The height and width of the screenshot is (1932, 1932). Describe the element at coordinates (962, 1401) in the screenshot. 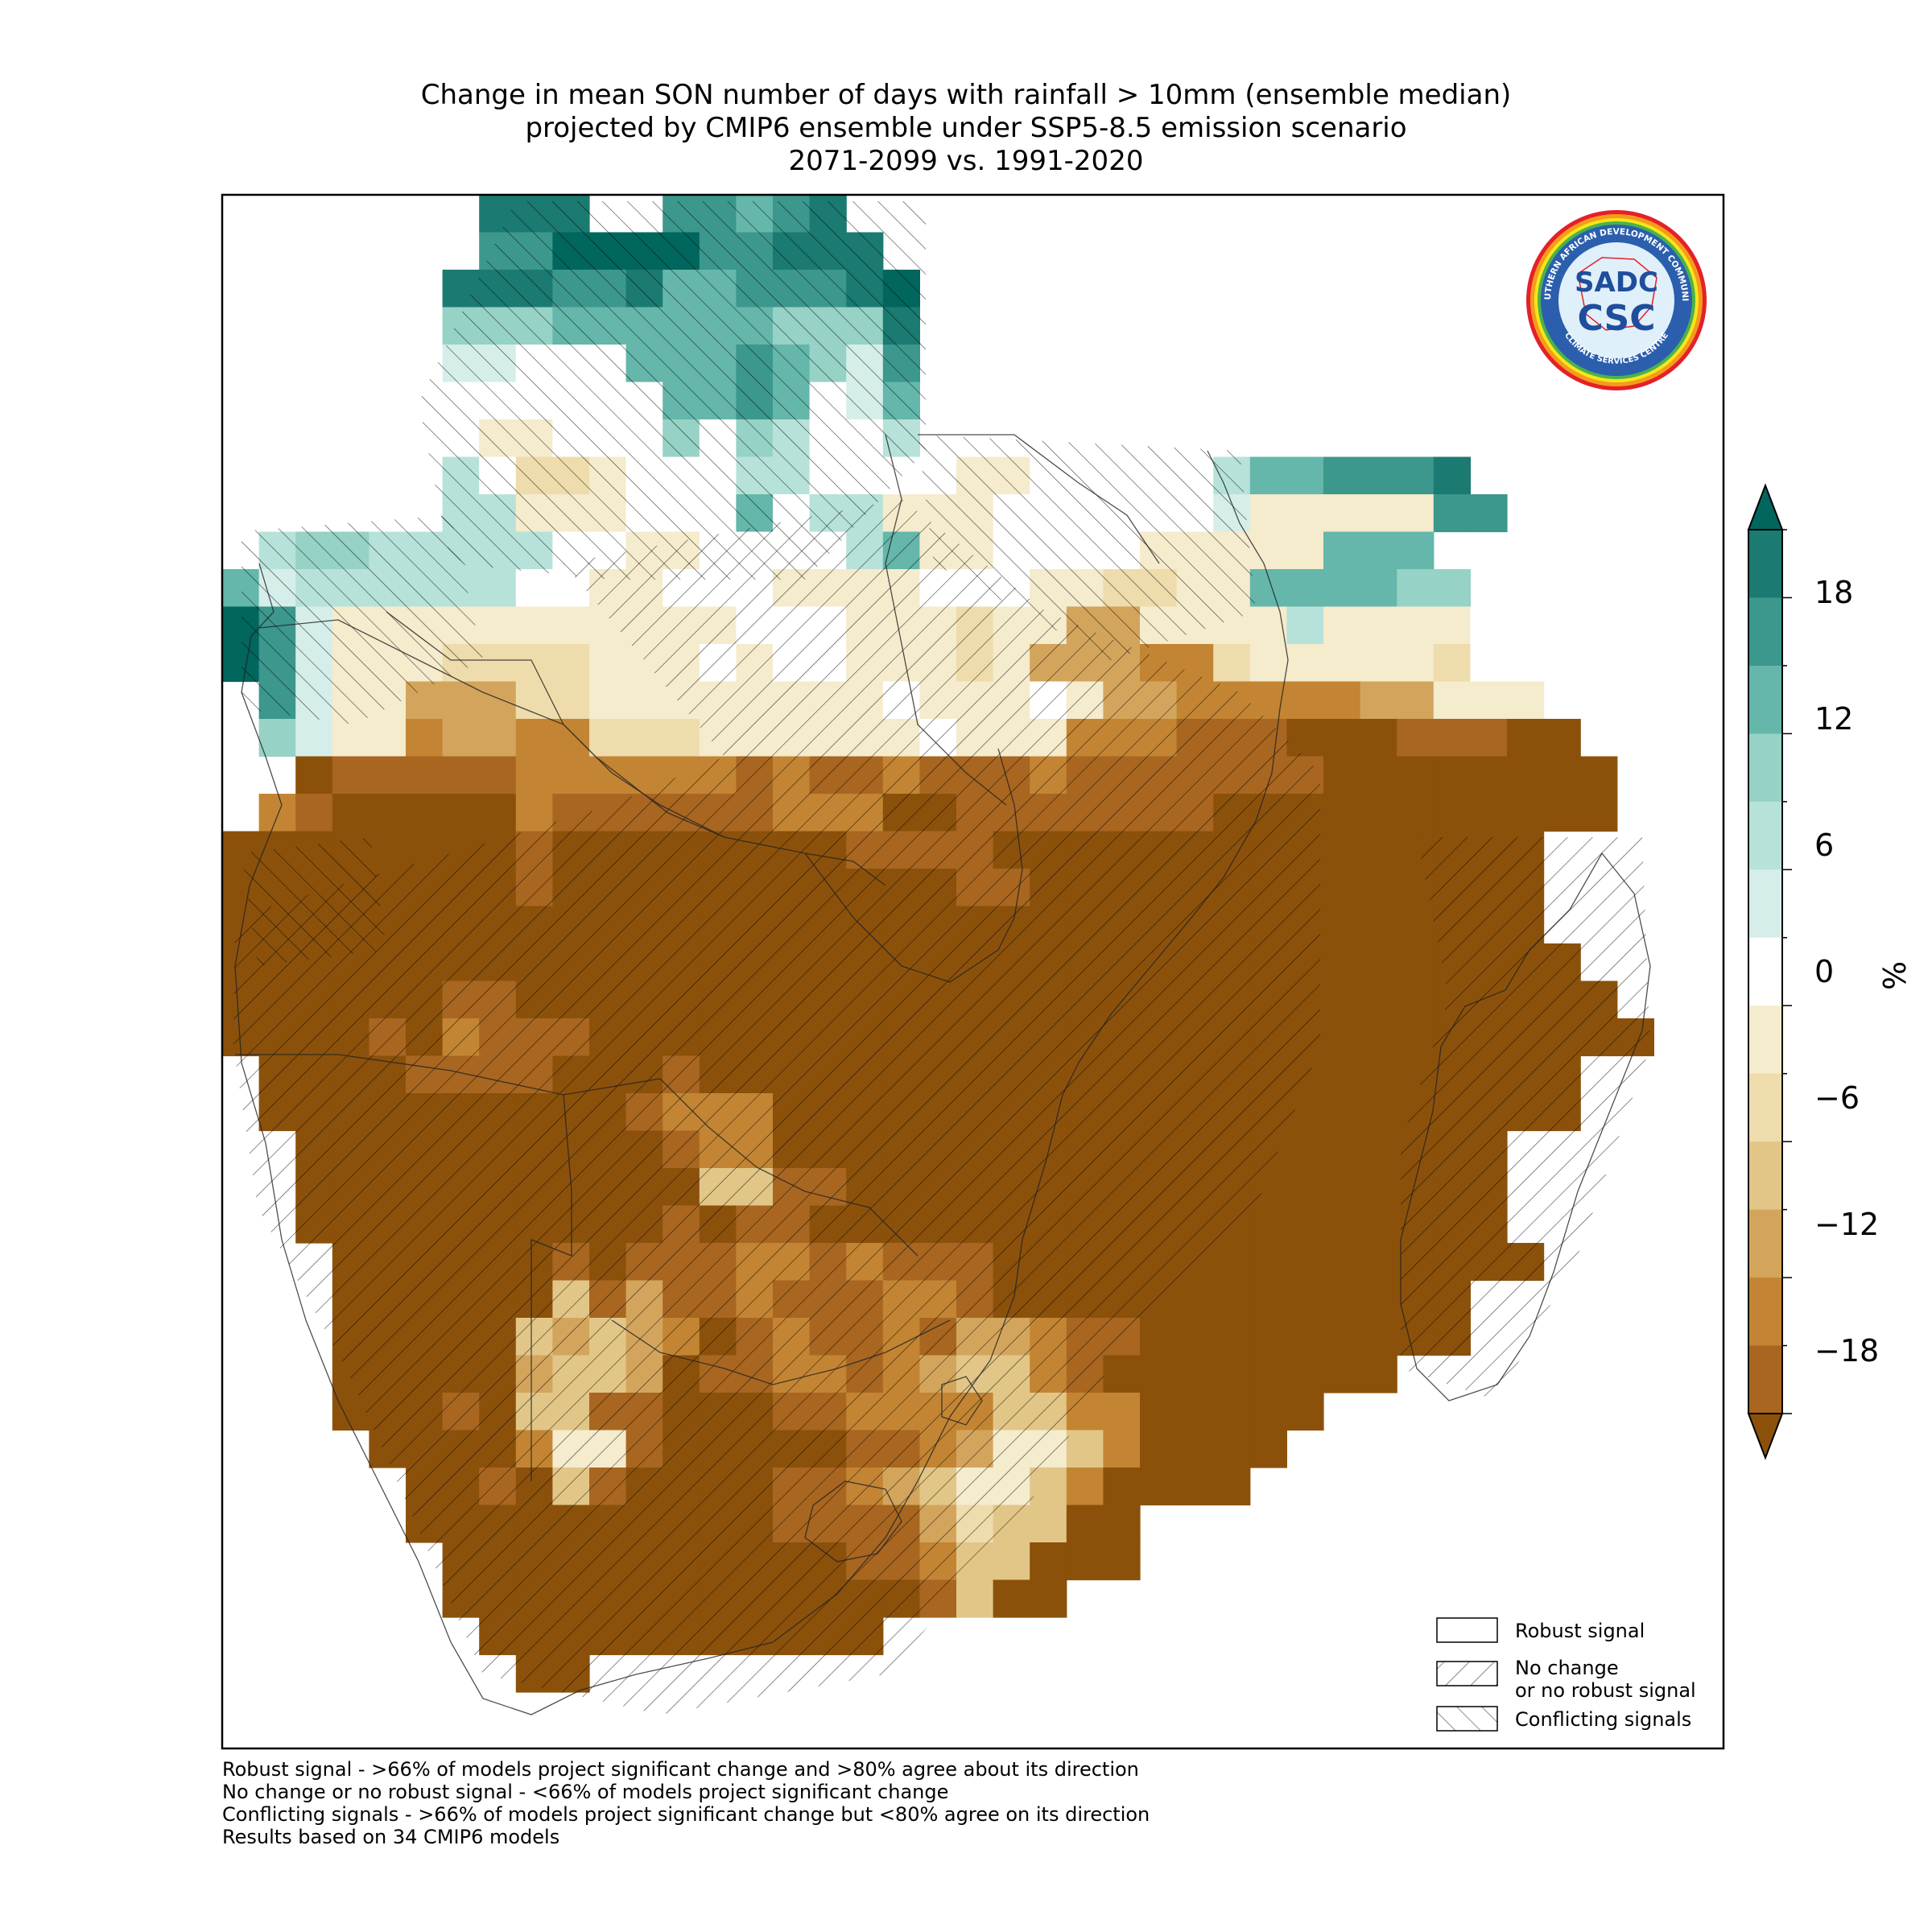

I see `eswatini-outline` at that location.